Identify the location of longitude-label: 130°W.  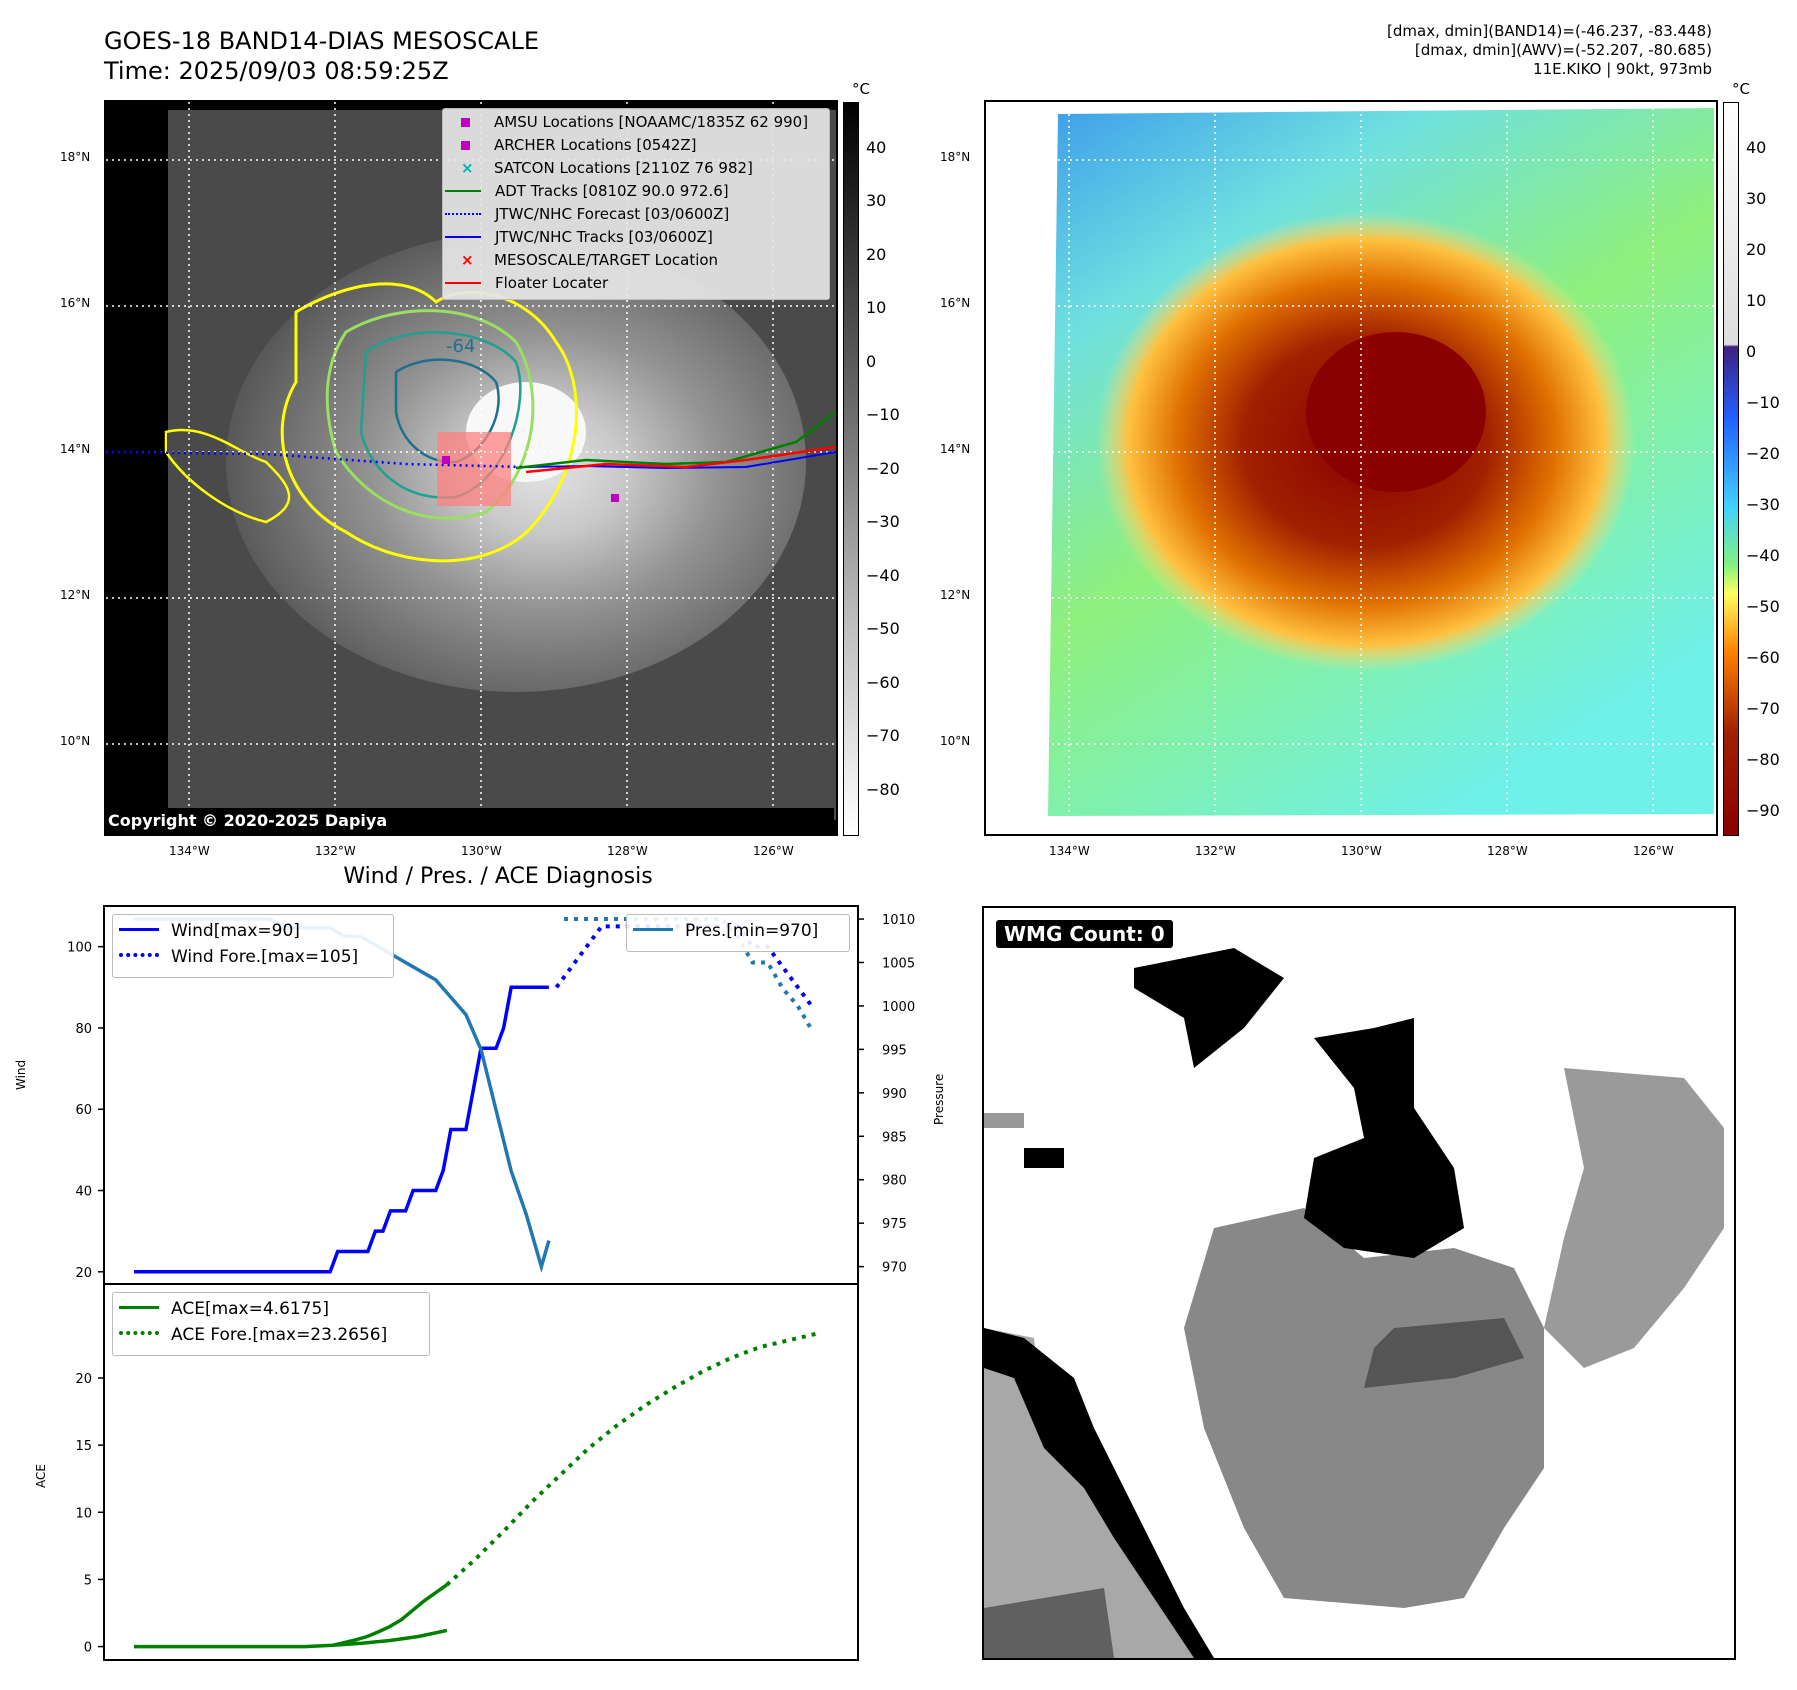
(481, 851).